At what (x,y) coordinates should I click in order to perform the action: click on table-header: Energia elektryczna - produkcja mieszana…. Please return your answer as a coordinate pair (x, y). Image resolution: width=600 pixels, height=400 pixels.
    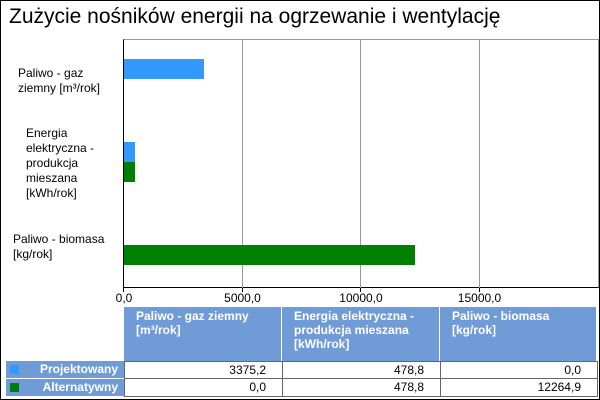
    Looking at the image, I should click on (361, 334).